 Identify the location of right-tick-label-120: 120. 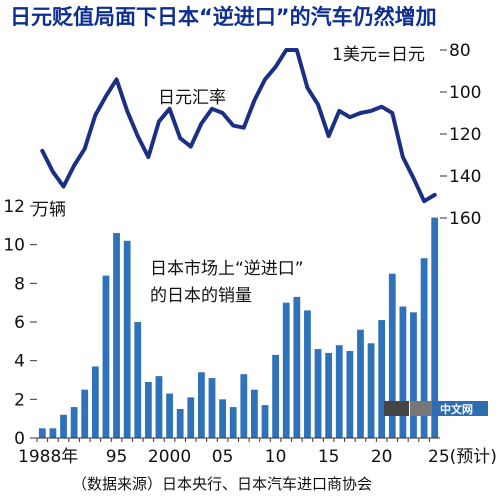
(465, 135).